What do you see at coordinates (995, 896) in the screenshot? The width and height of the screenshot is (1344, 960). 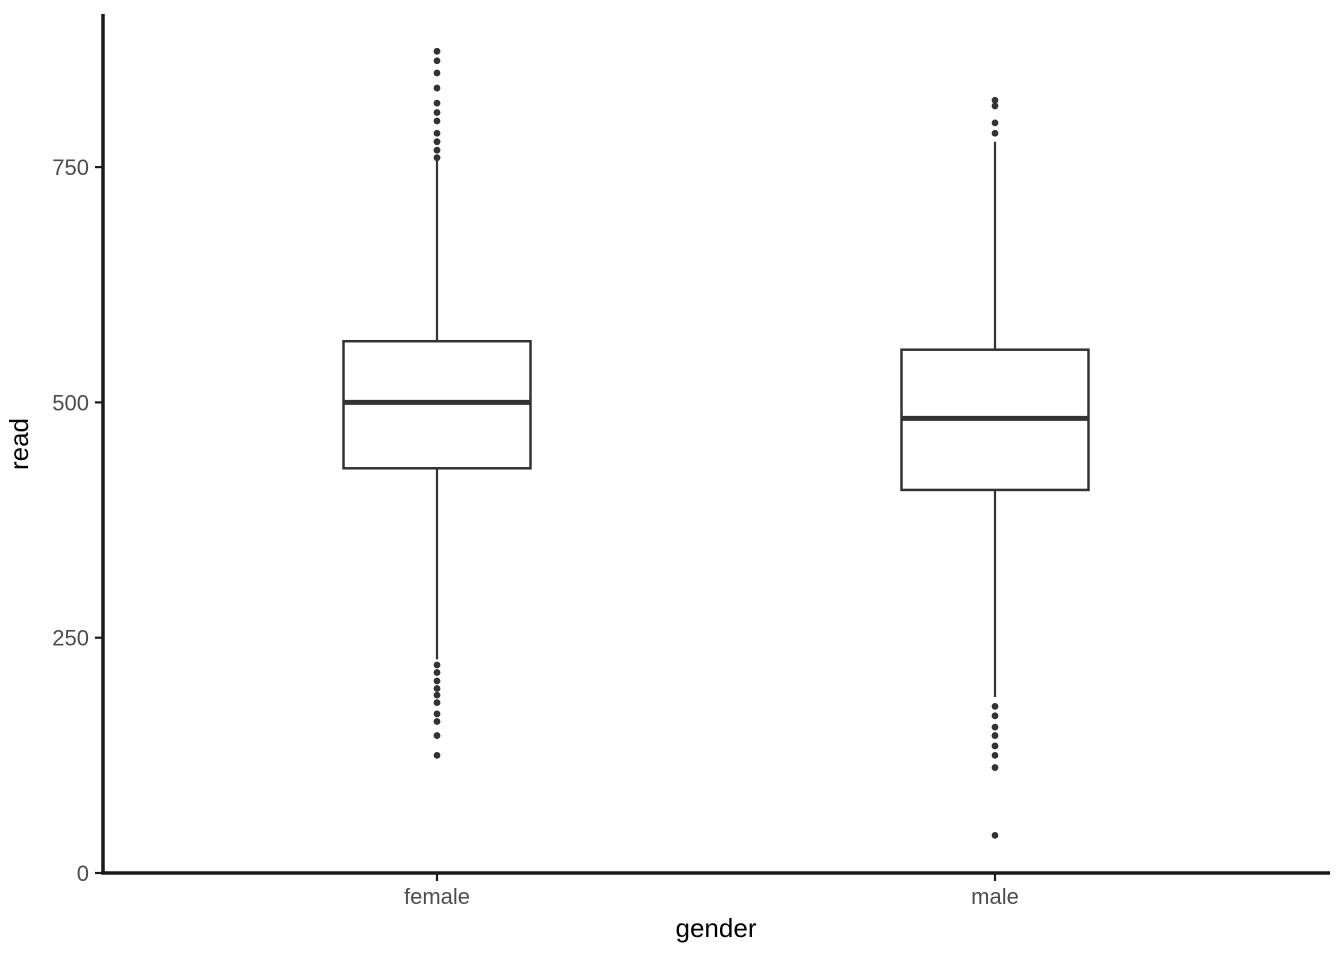 I see `x-tick-label-male: male` at bounding box center [995, 896].